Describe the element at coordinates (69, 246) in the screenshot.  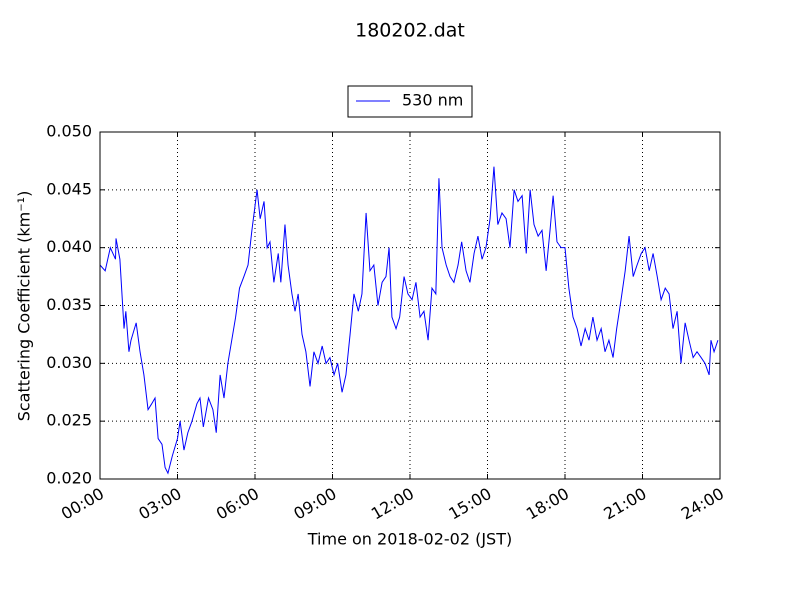
I see `y-tick-label: 0.040` at that location.